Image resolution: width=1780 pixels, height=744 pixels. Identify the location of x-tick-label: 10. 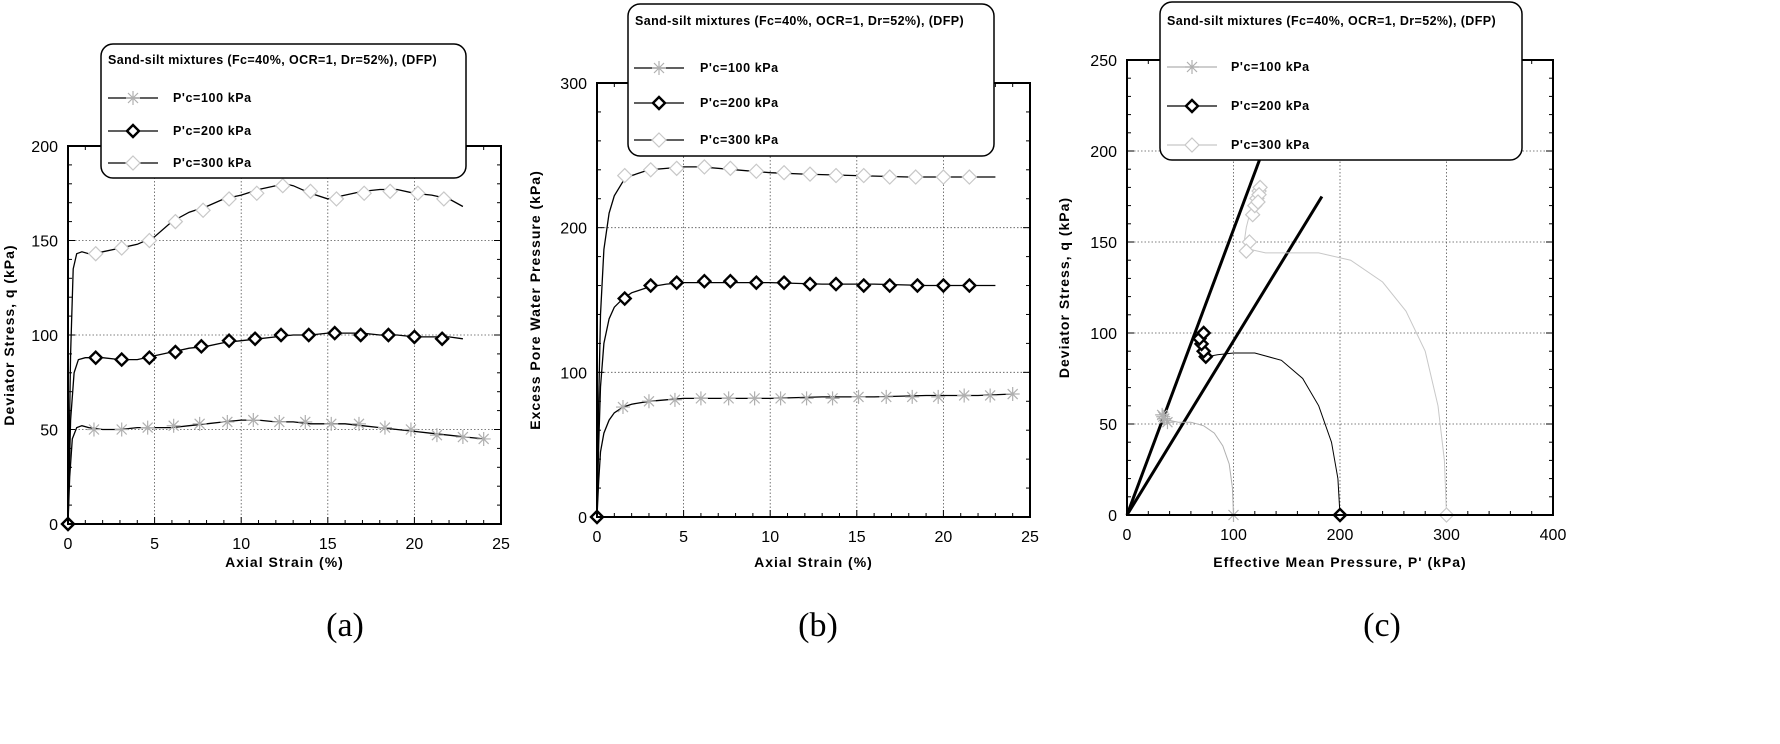
(770, 537).